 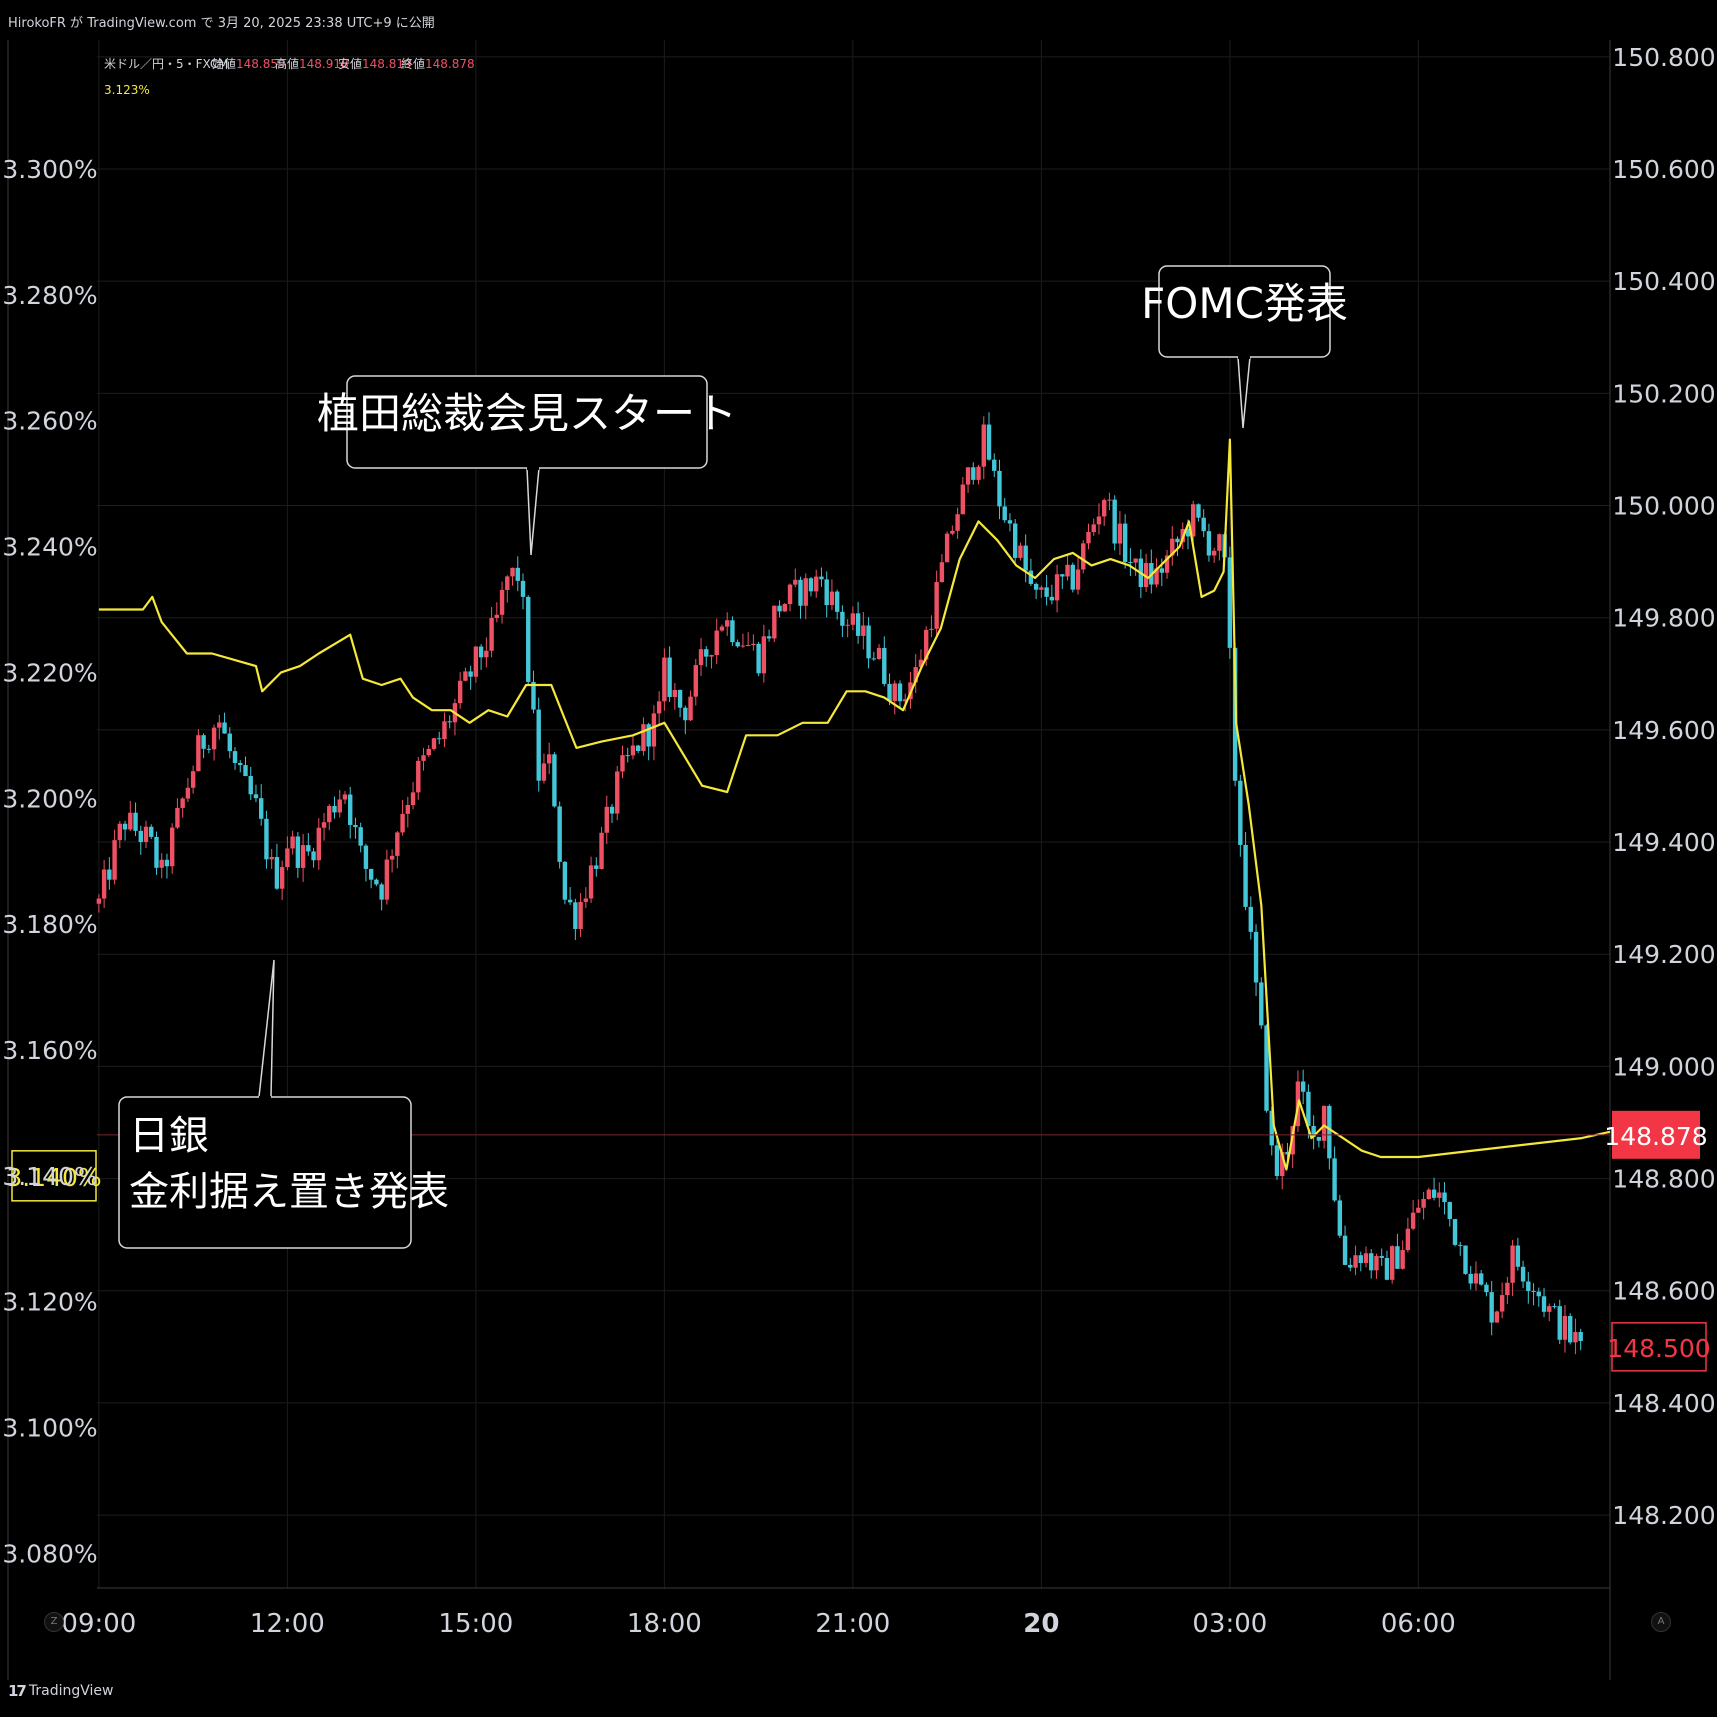 What do you see at coordinates (49, 547) in the screenshot?
I see `yield-tick-label: 3.240%` at bounding box center [49, 547].